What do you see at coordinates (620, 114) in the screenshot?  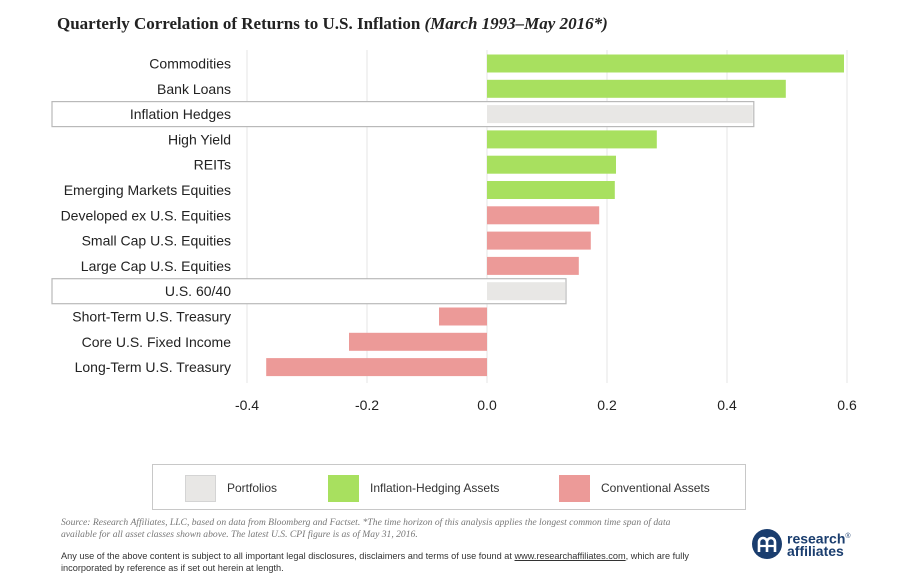 I see `bar-inflation-hedges` at bounding box center [620, 114].